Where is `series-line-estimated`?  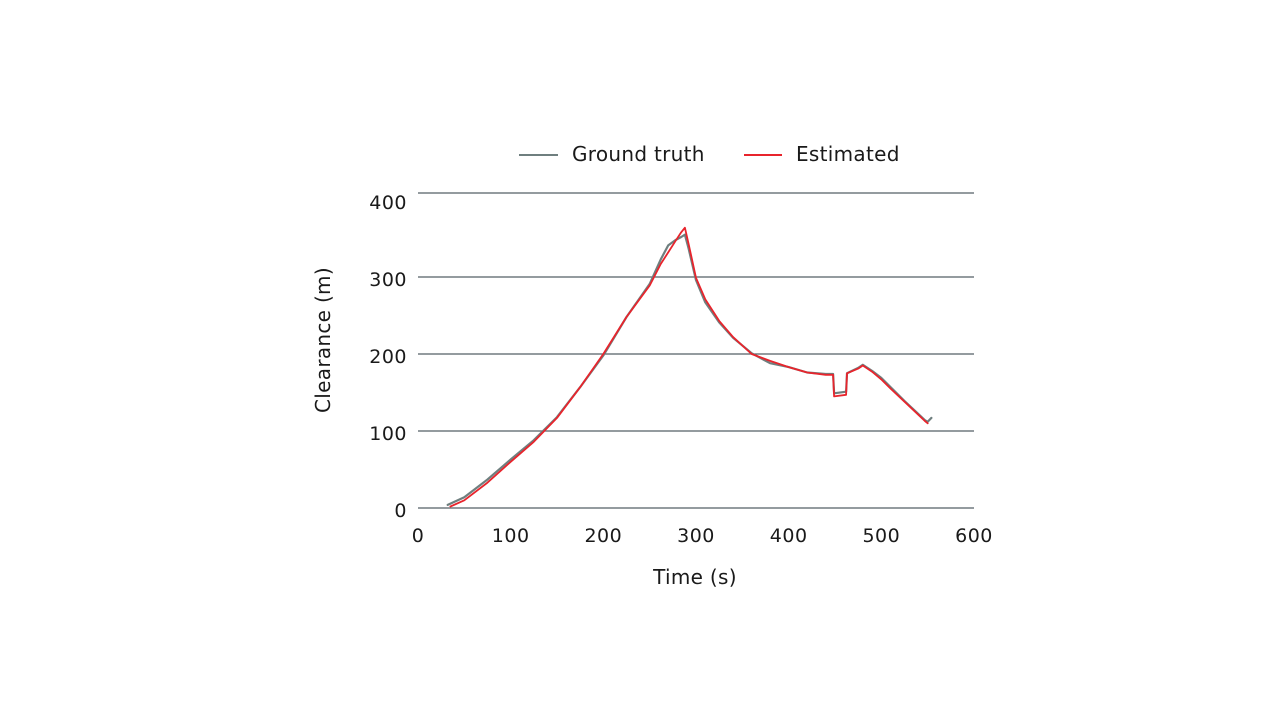 series-line-estimated is located at coordinates (689, 367).